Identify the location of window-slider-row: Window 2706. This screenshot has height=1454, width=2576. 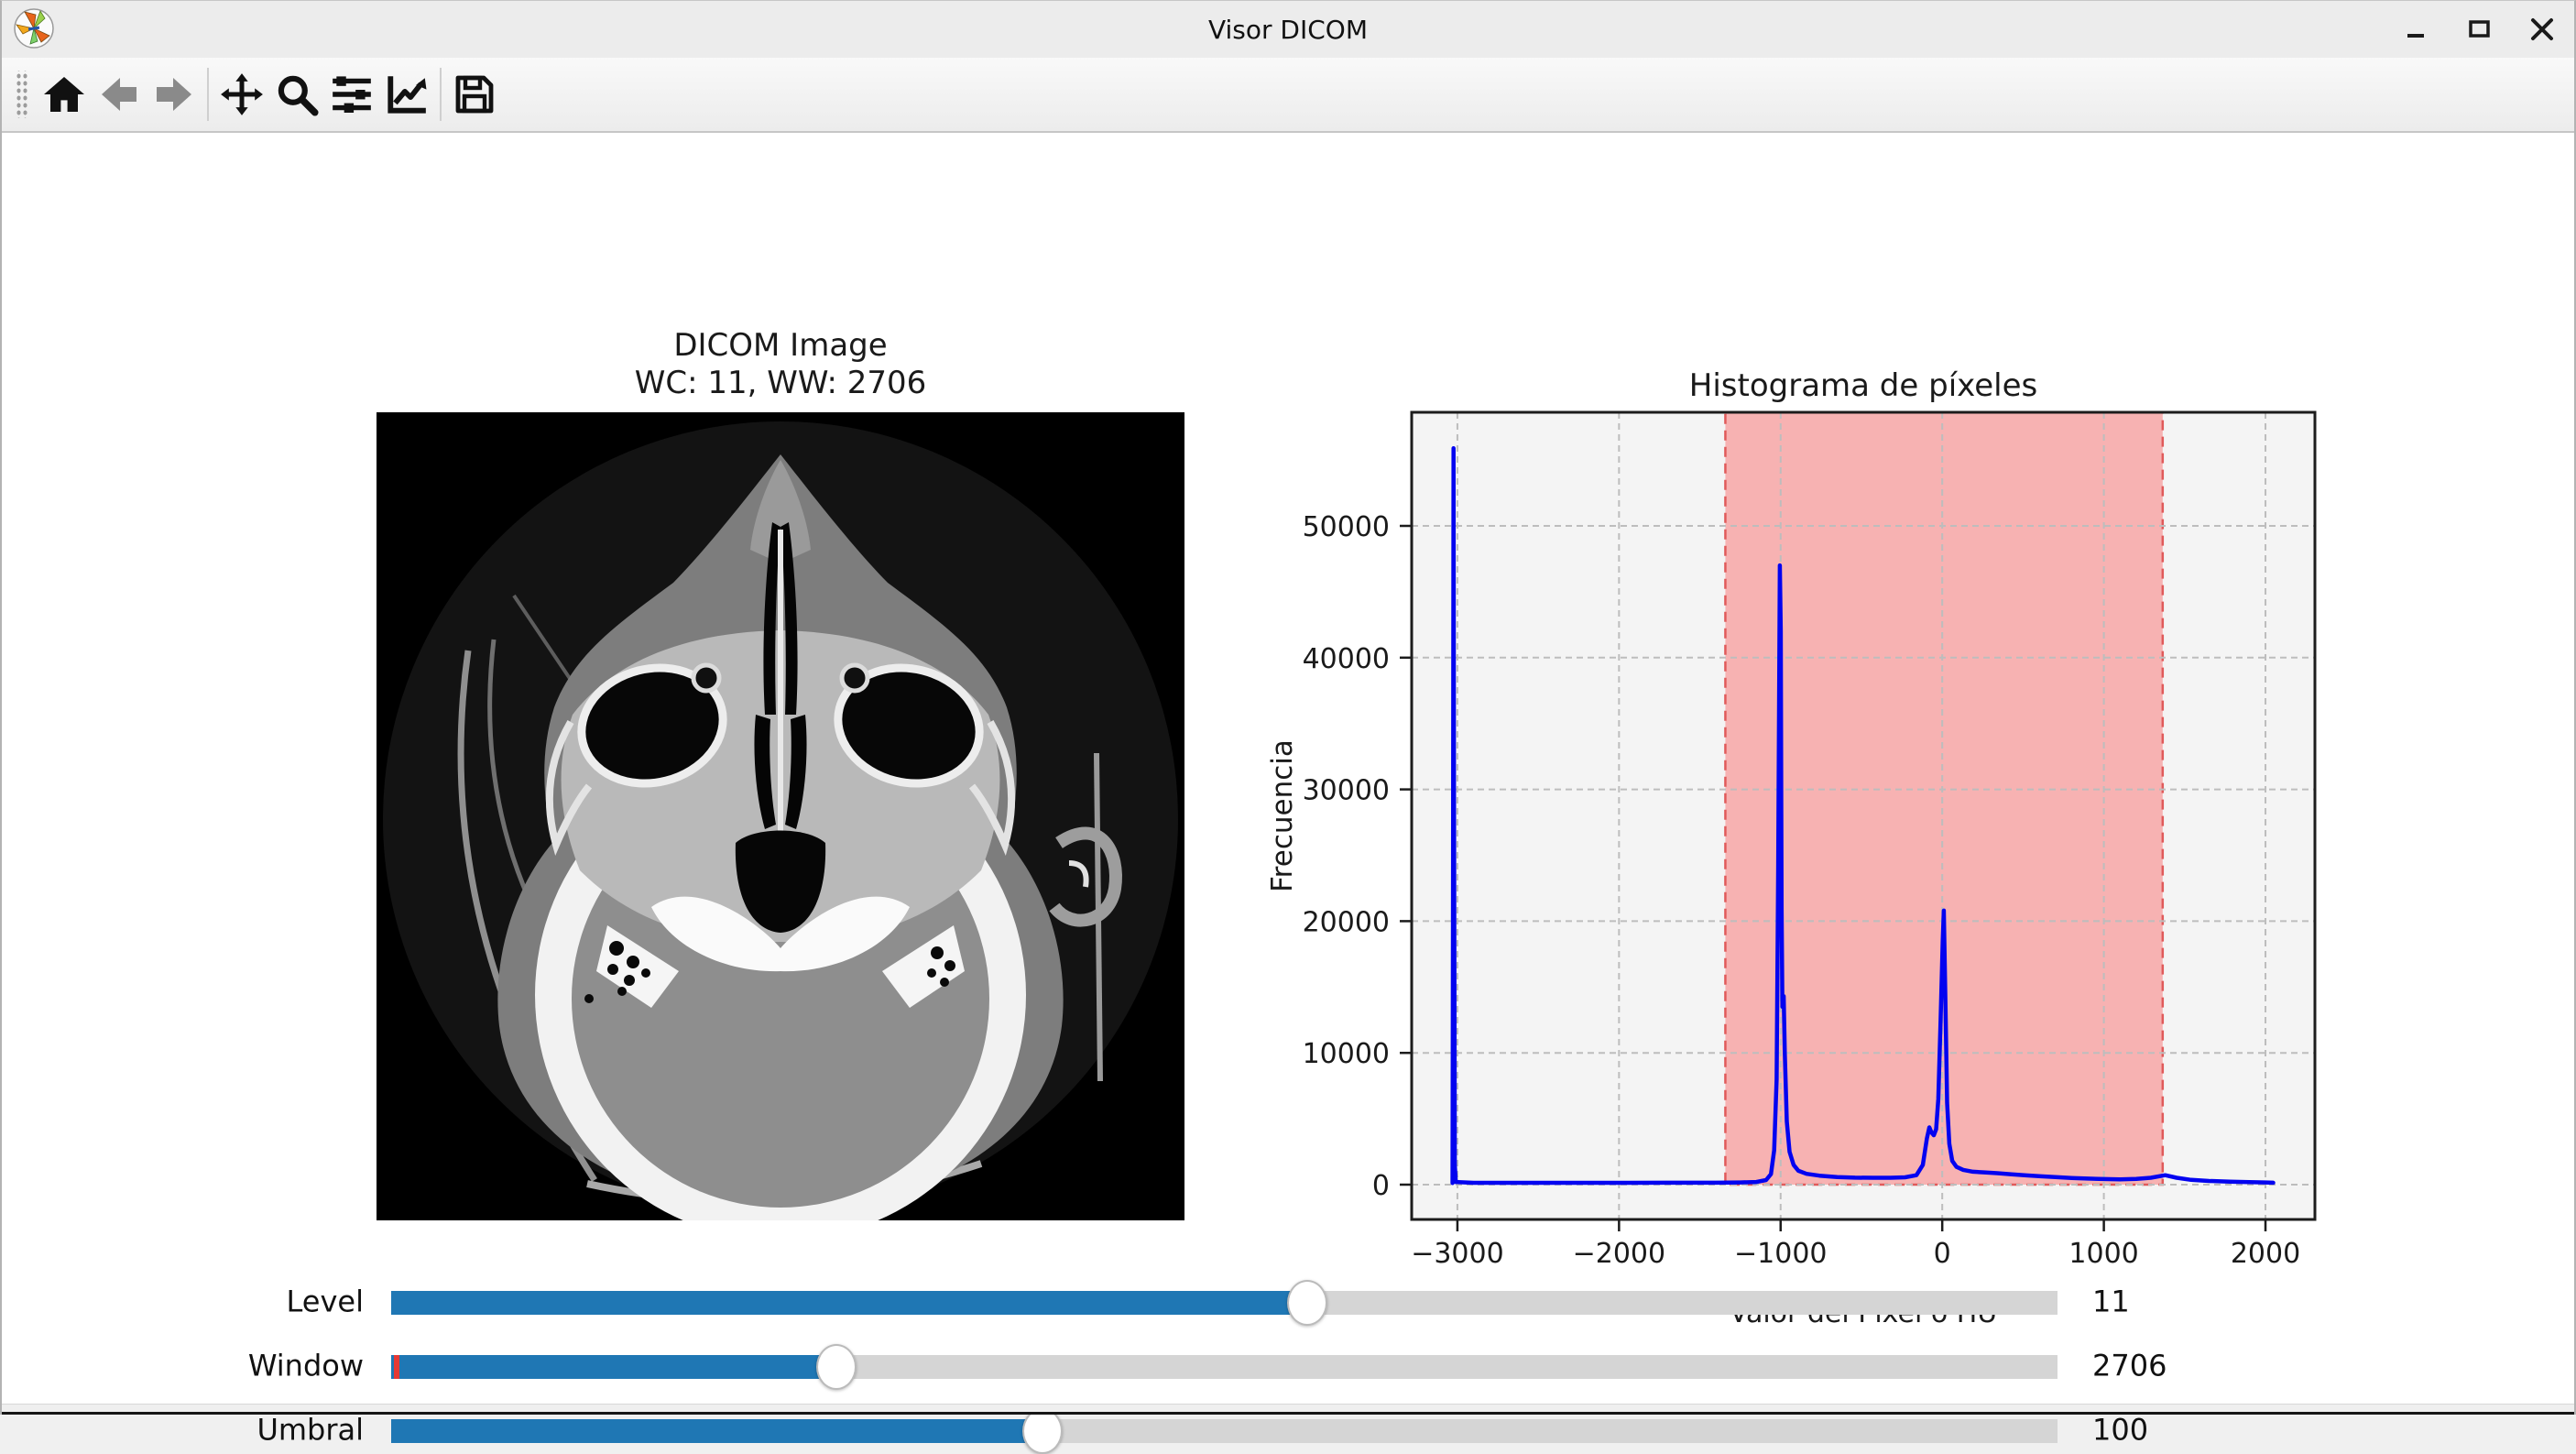
(1288, 1367).